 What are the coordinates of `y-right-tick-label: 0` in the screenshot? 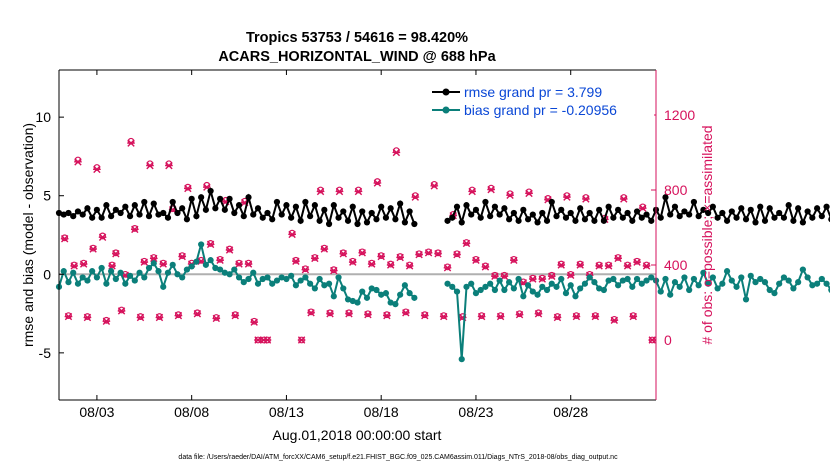 It's located at (668, 340).